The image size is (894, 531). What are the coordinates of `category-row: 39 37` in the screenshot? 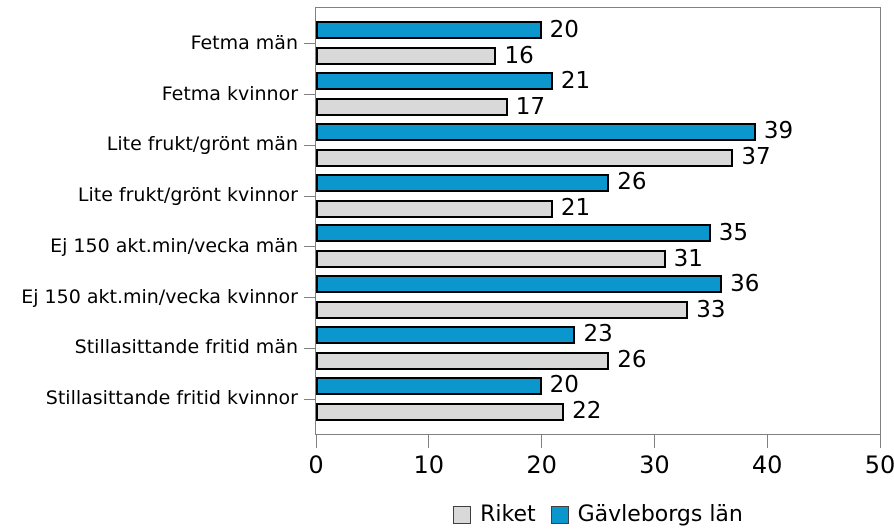 It's located at (598, 145).